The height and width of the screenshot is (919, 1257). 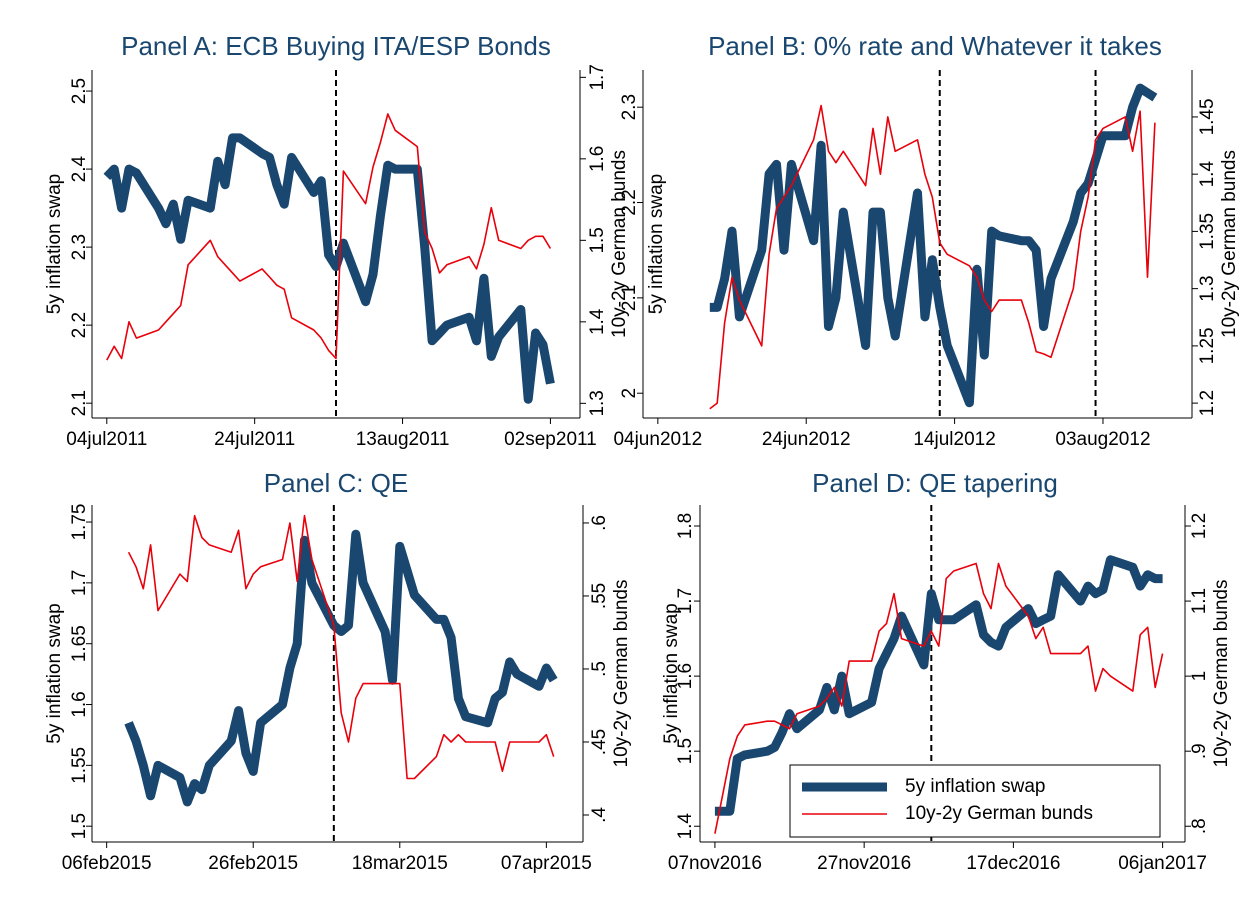 What do you see at coordinates (546, 863) in the screenshot?
I see `x-tick-label: 07apr2015` at bounding box center [546, 863].